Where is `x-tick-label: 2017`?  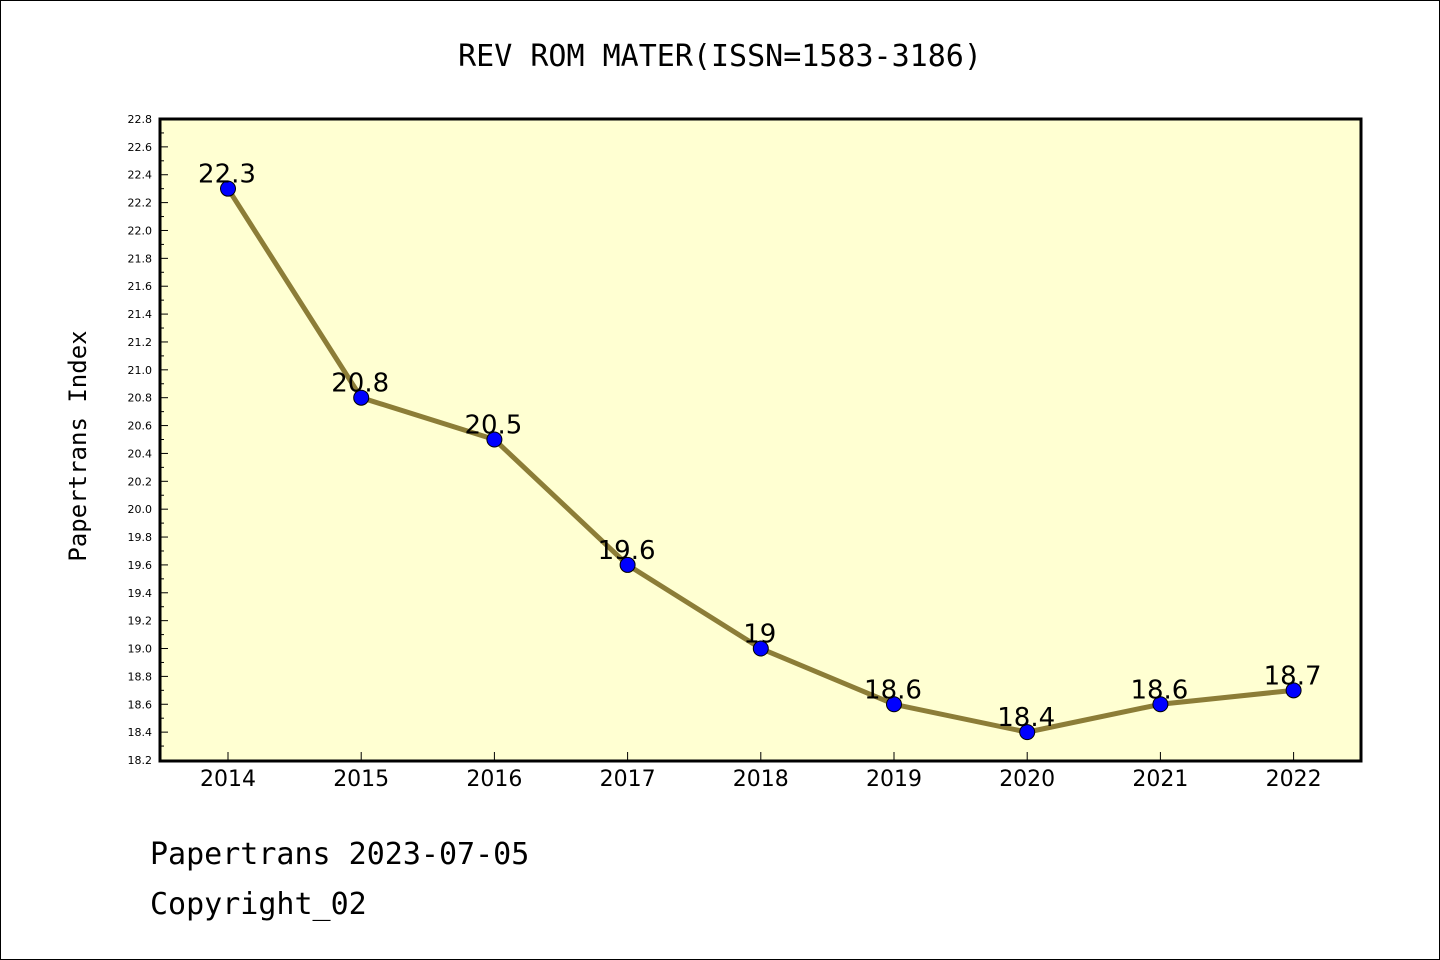 x-tick-label: 2017 is located at coordinates (628, 779).